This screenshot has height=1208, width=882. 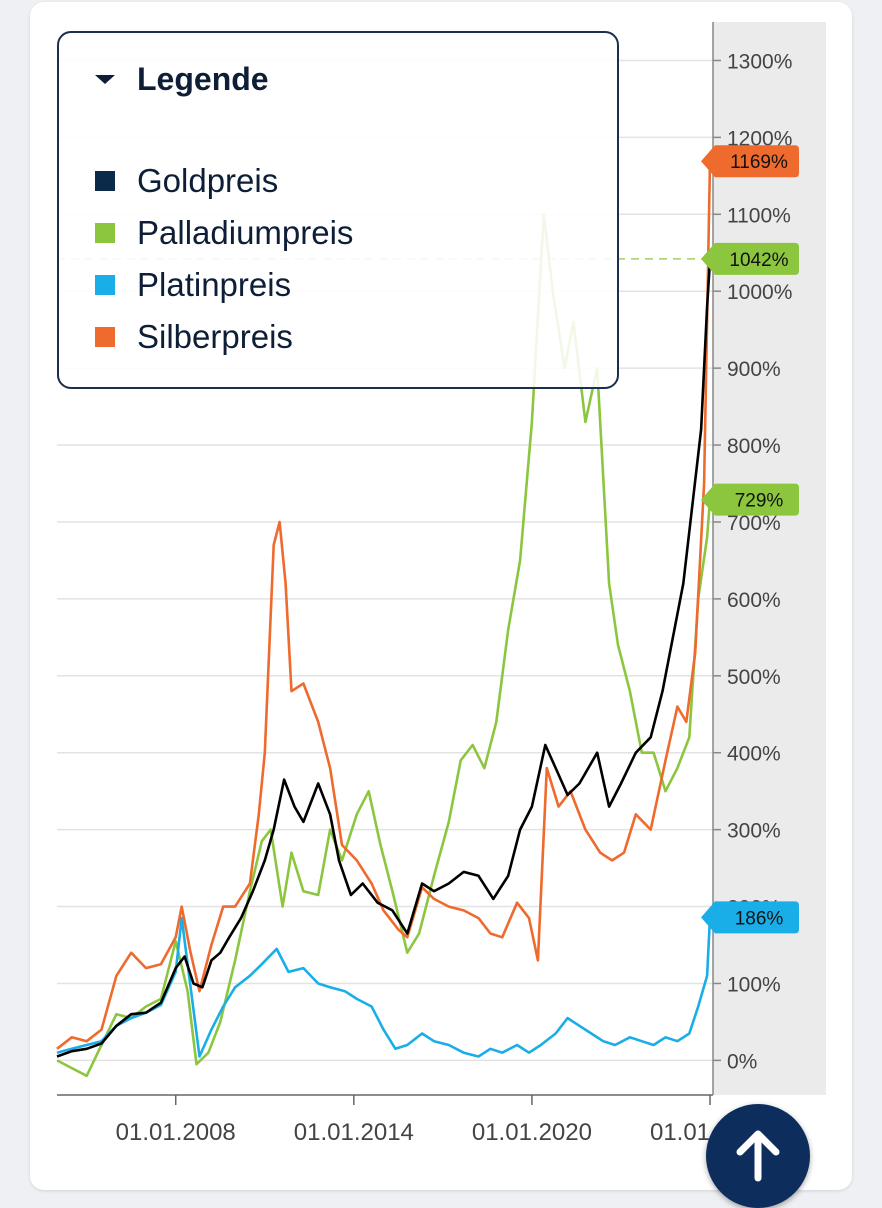 What do you see at coordinates (203, 79) in the screenshot?
I see `legend-title: Legende` at bounding box center [203, 79].